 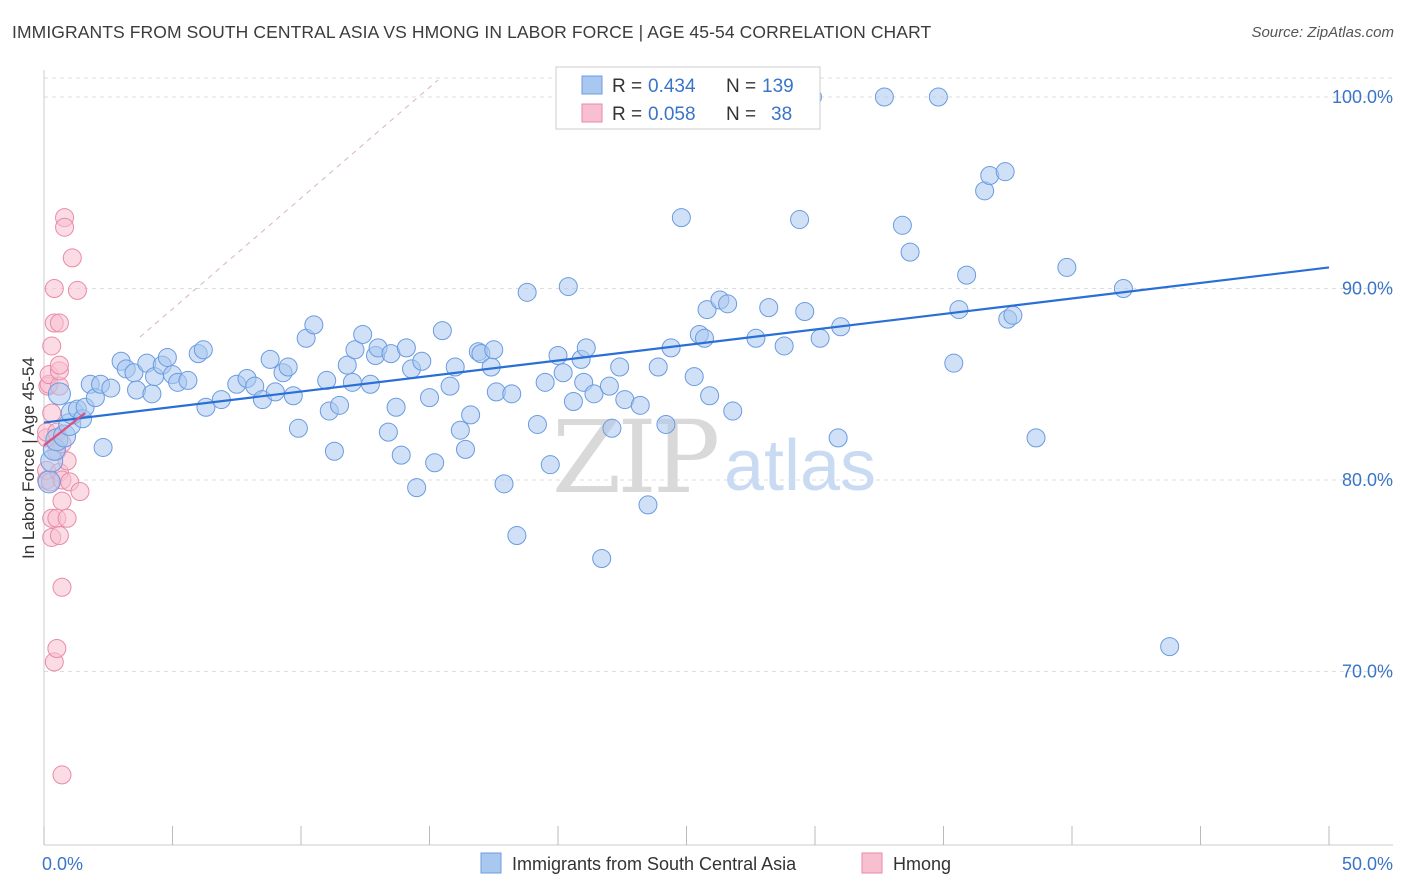 I want to click on y-axis-label: In Labor Force | Age 45-54, so click(x=28, y=458).